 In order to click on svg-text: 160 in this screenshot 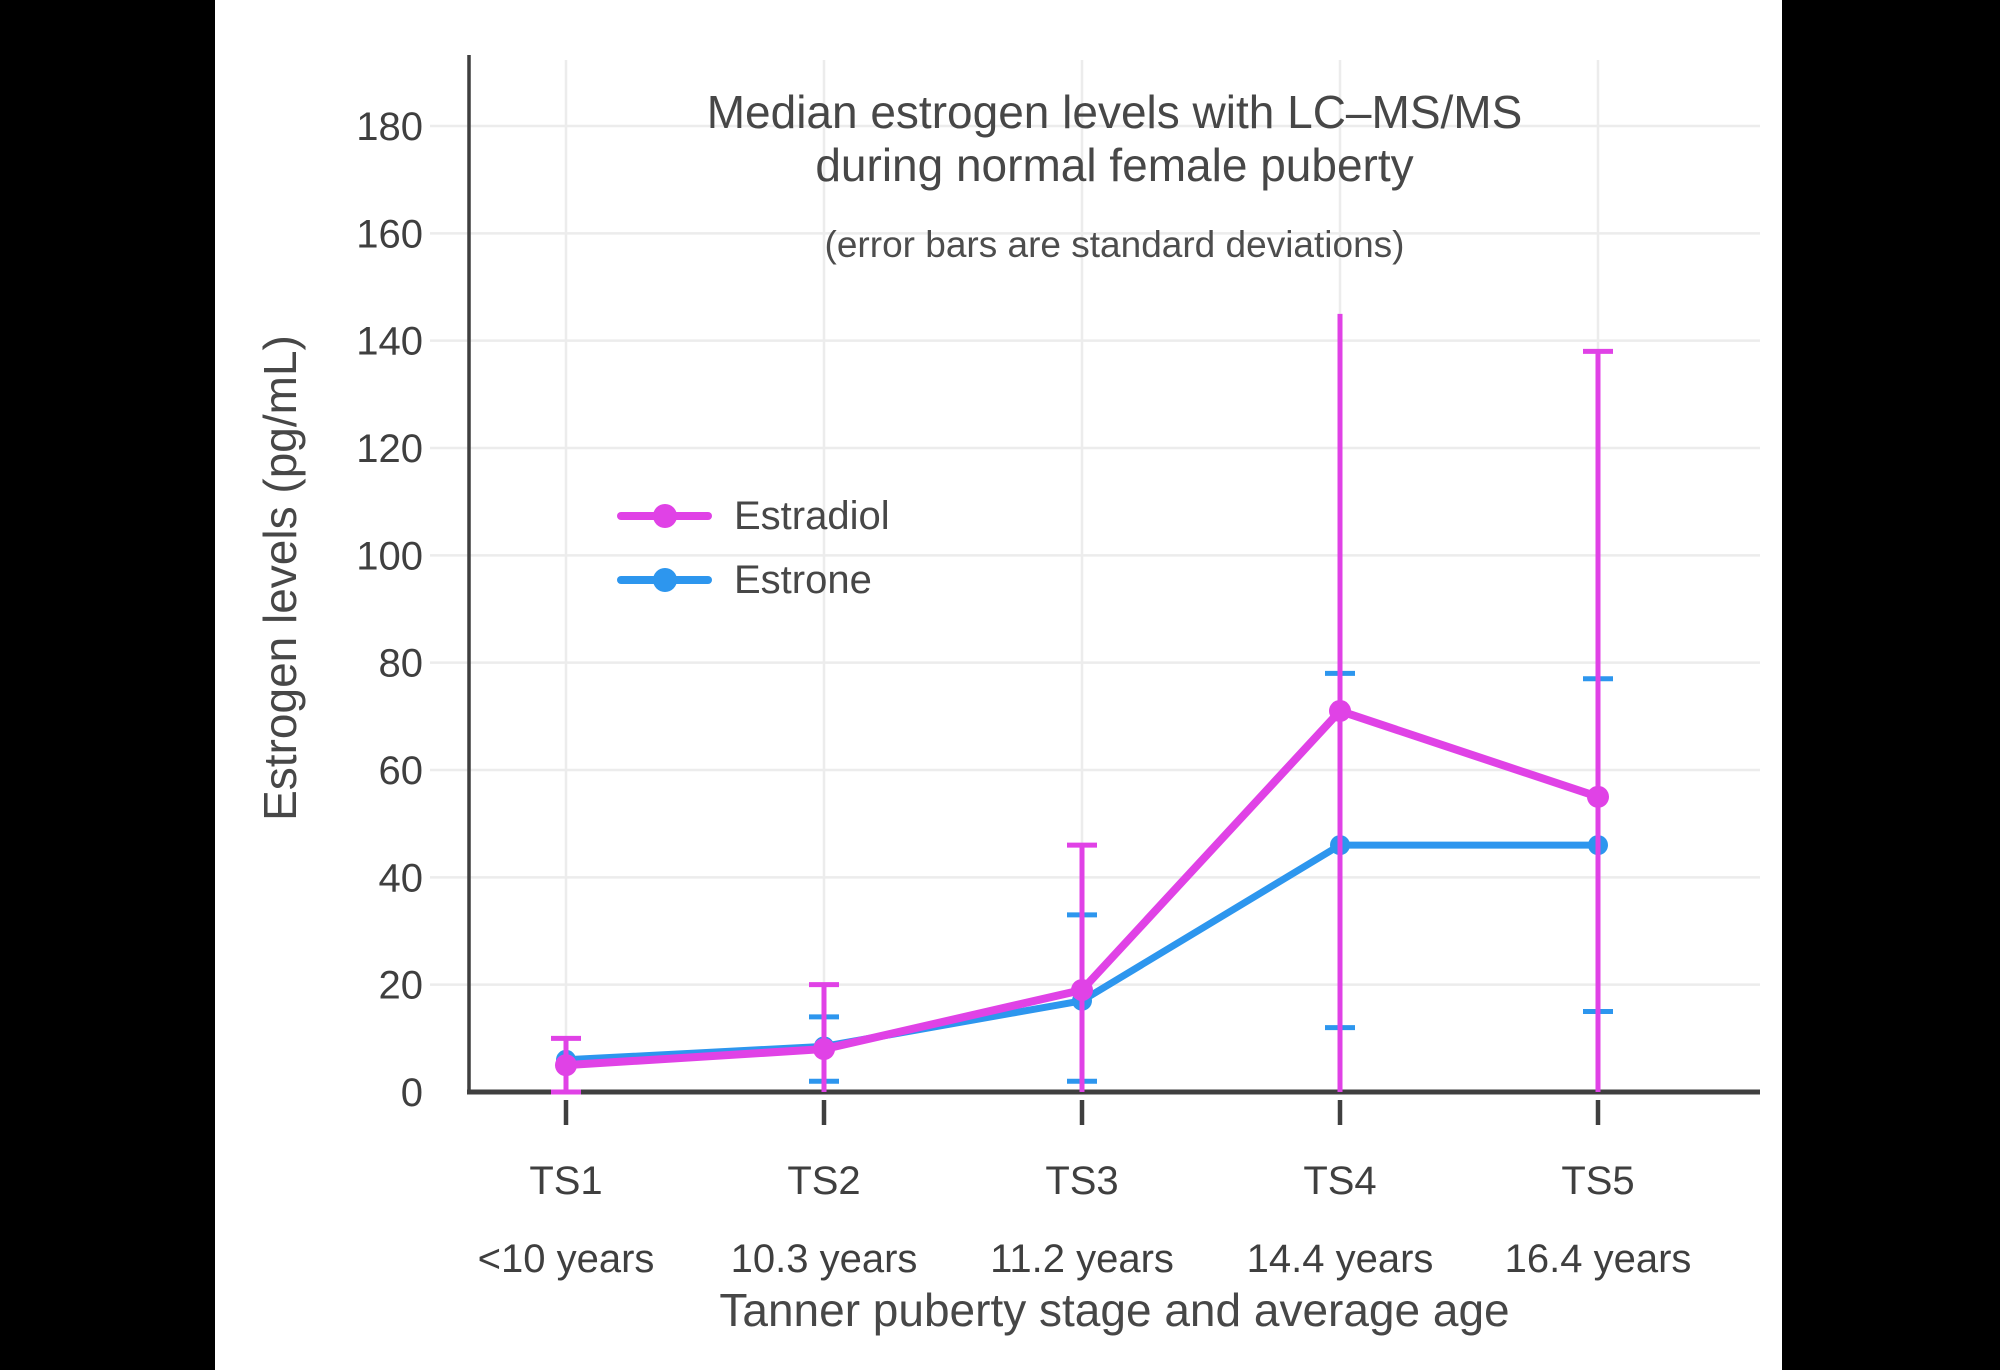, I will do `click(389, 234)`.